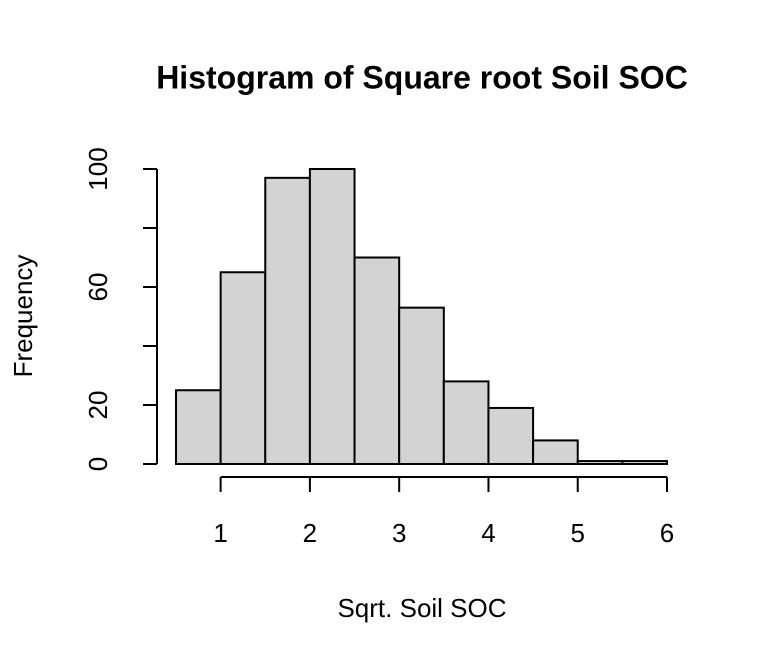 Image resolution: width=768 pixels, height=672 pixels. I want to click on y-tick-label: 20, so click(98, 405).